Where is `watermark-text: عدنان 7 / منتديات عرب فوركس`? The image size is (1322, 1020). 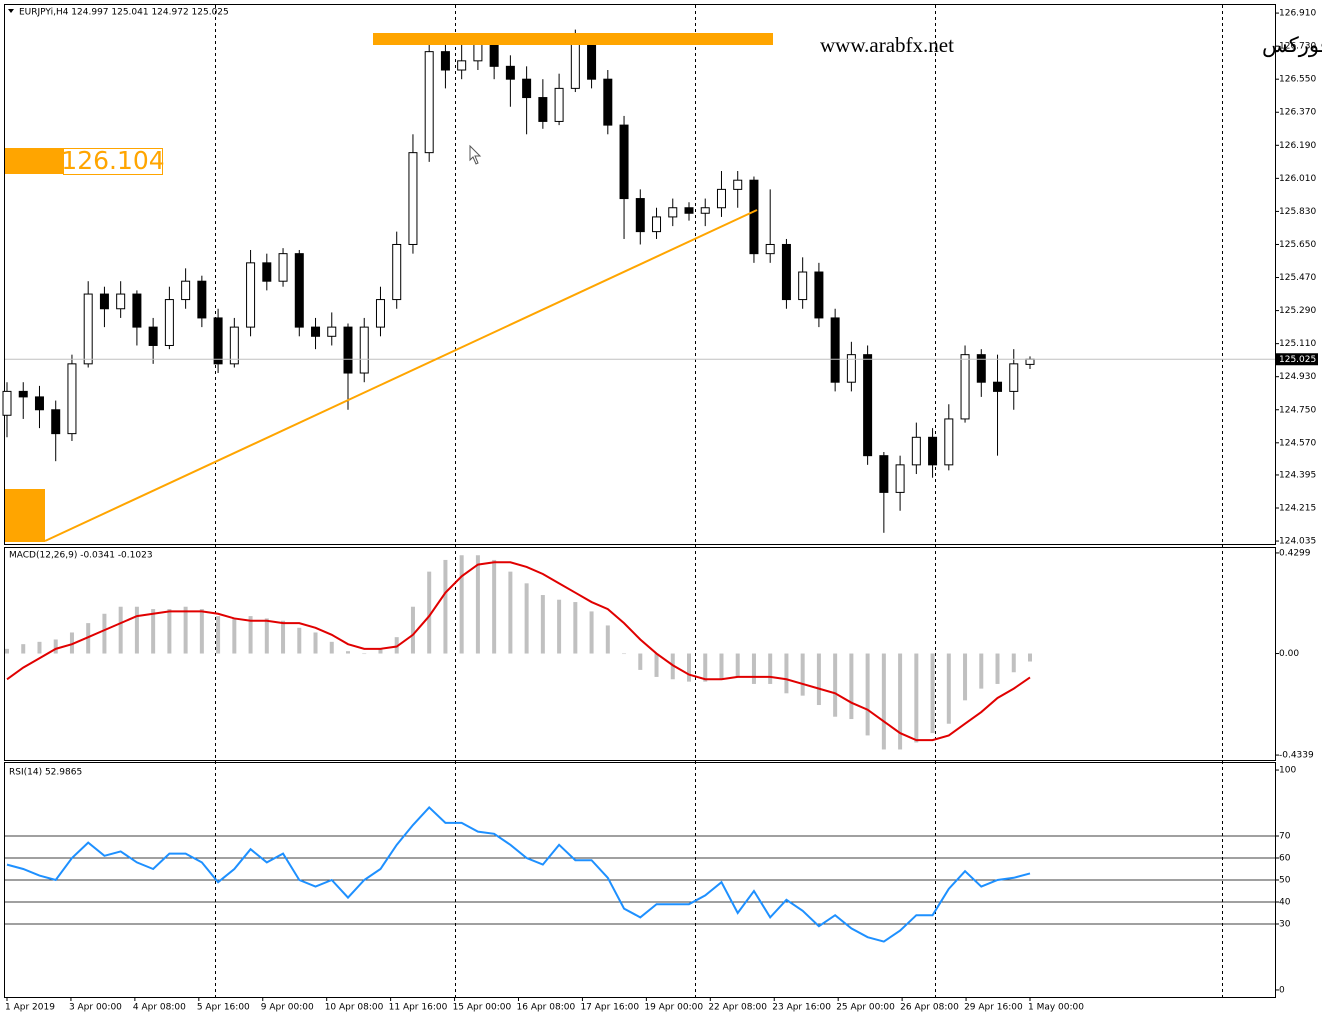 watermark-text: عدنان 7 / منتديات عرب فوركس is located at coordinates (1292, 45).